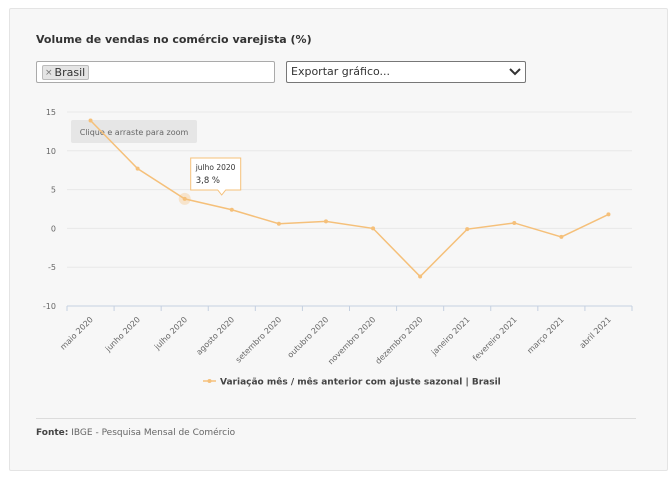 This screenshot has width=672, height=479. What do you see at coordinates (52, 433) in the screenshot?
I see `source-label: Fonte:` at bounding box center [52, 433].